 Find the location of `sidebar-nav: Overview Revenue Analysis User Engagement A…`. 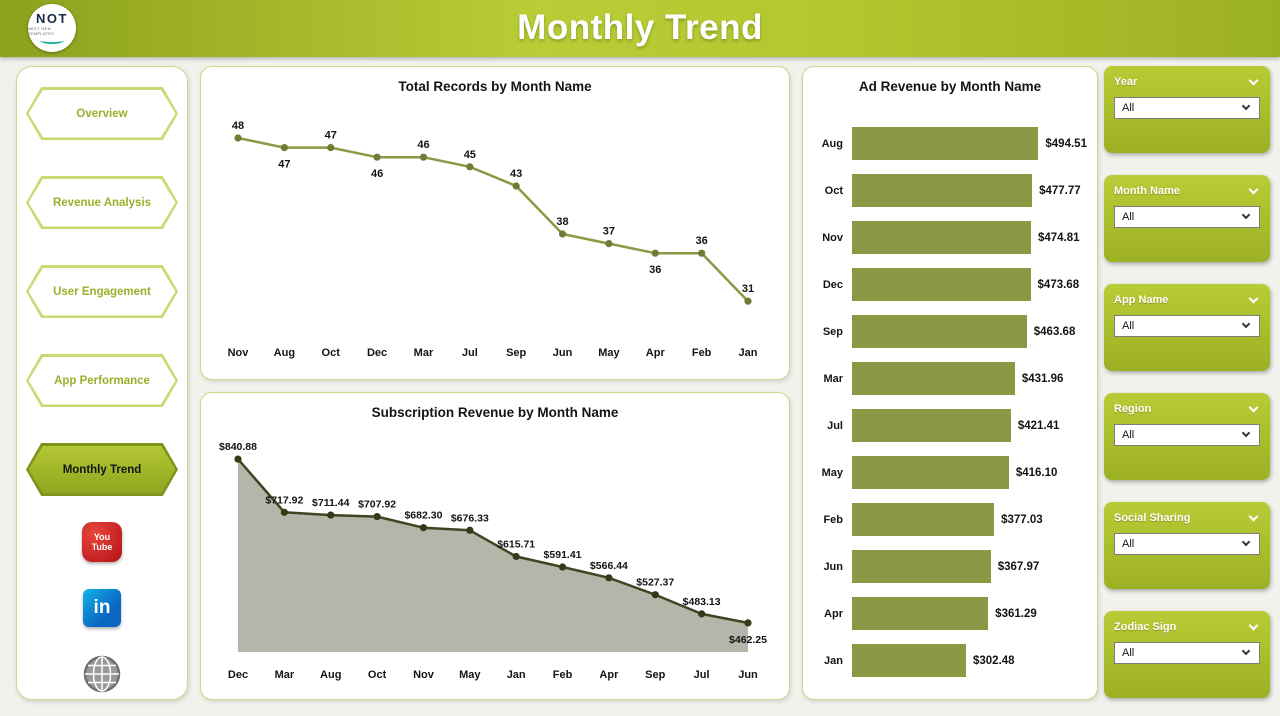

sidebar-nav: Overview Revenue Analysis User Engagement A… is located at coordinates (102, 291).